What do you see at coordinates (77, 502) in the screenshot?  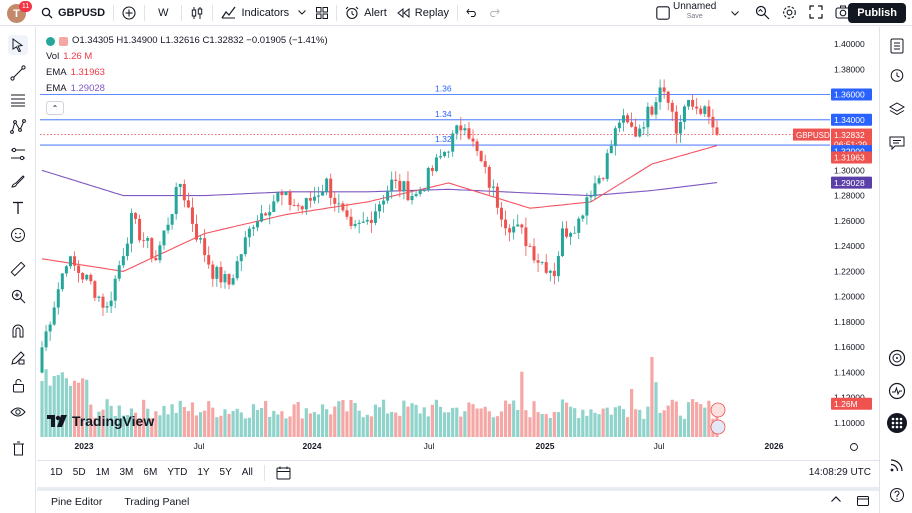 I see `pine-editor-tab: Pine Editor` at bounding box center [77, 502].